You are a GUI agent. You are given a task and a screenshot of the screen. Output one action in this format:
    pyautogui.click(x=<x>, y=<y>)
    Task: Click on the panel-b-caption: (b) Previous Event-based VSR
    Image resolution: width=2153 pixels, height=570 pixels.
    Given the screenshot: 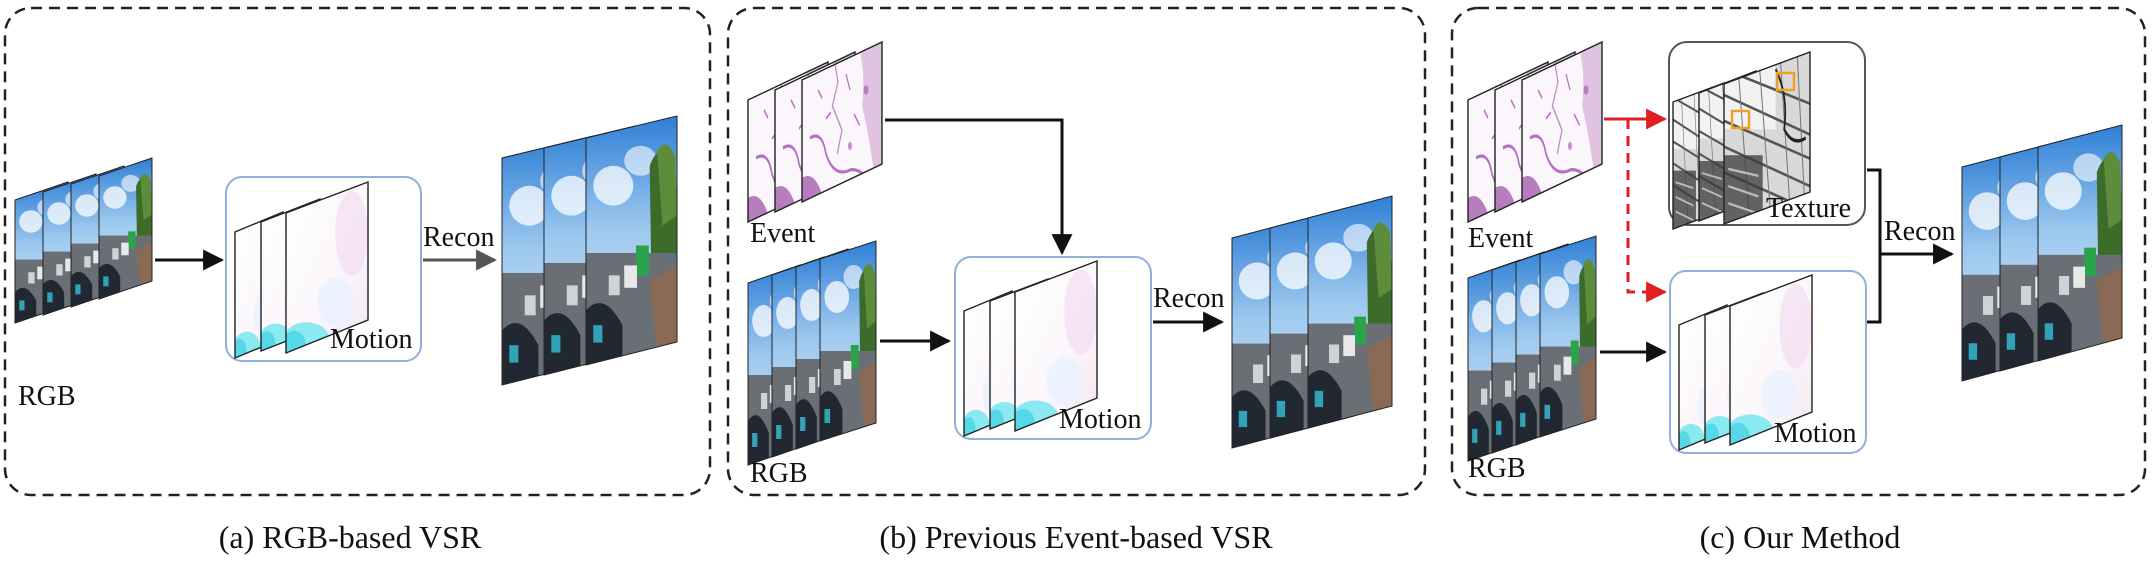 What is the action you would take?
    pyautogui.click(x=1076, y=537)
    